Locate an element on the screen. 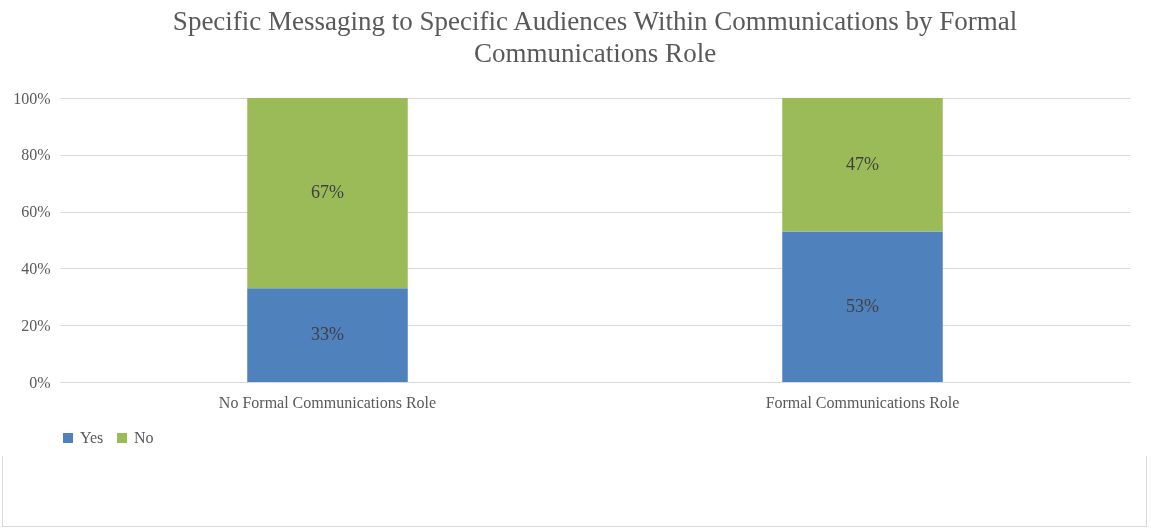 The width and height of the screenshot is (1151, 531). y-tick-label: 0% is located at coordinates (40, 382).